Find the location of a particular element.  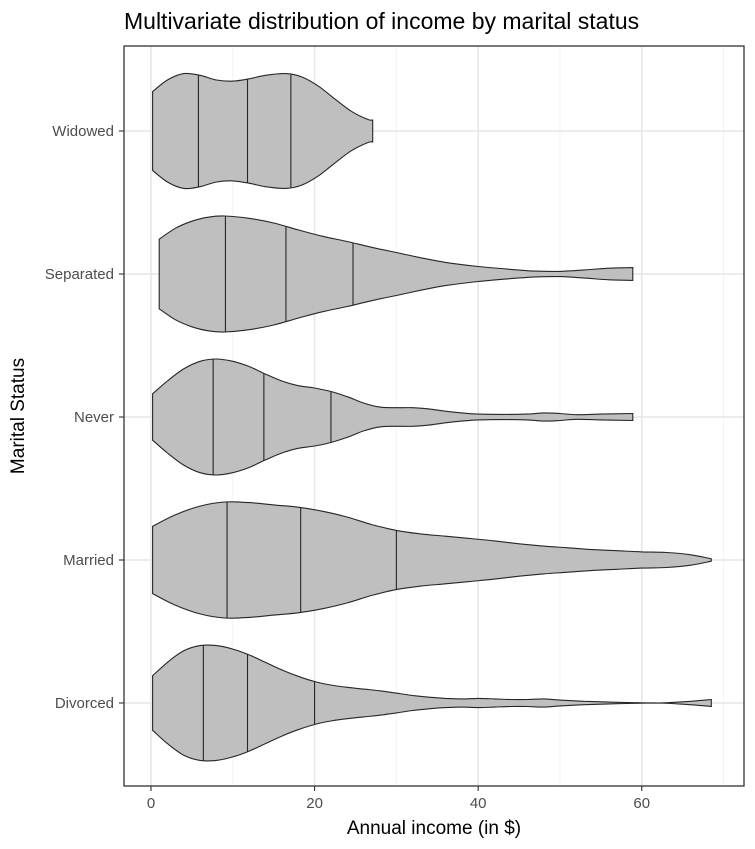

y-axis-title: Marital Status is located at coordinates (18, 416).